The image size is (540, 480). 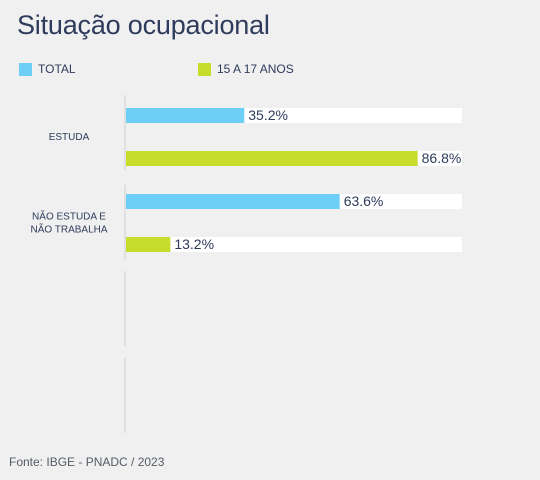 I want to click on chart-title: Situação ocupacional, so click(x=143, y=25).